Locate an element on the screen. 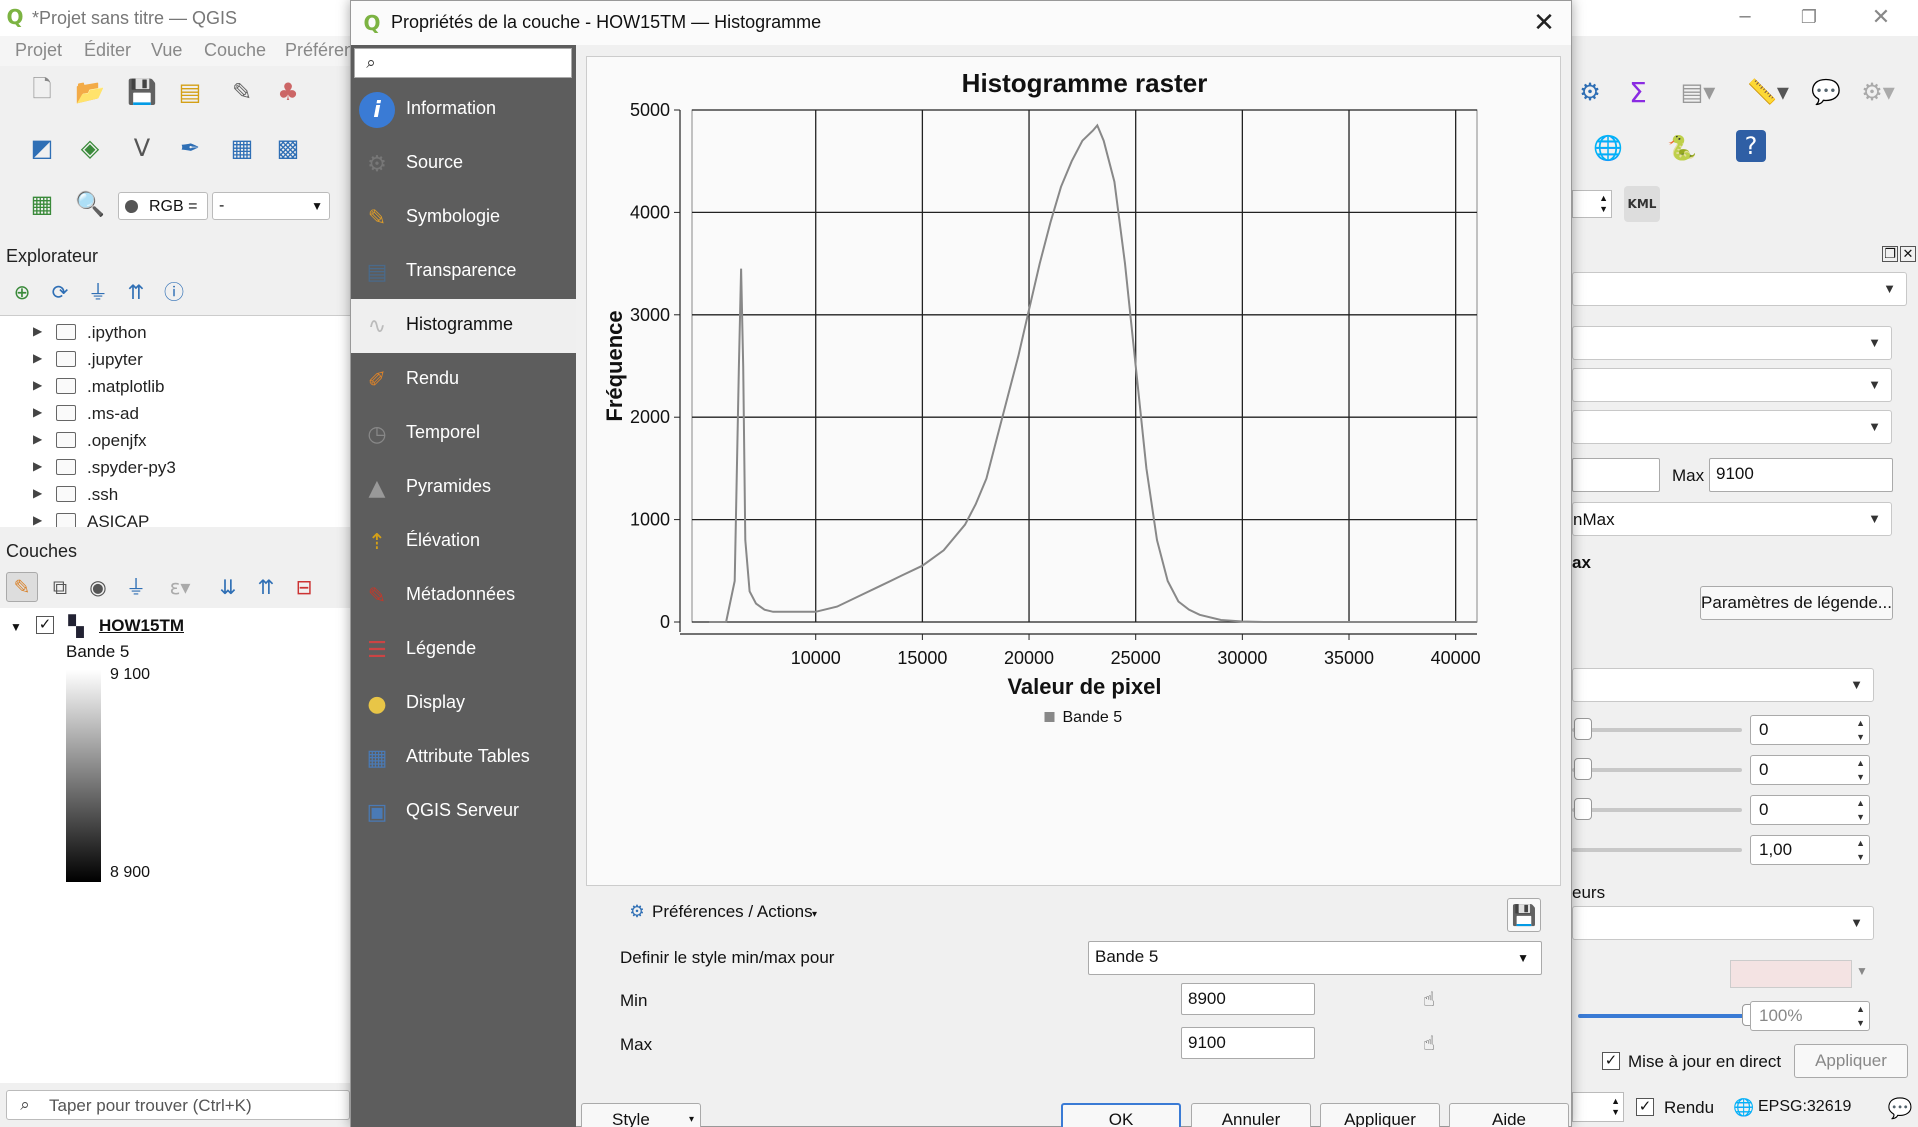 The width and height of the screenshot is (1918, 1127). rotation-spin: ▲ ▼ is located at coordinates (1598, 1107).